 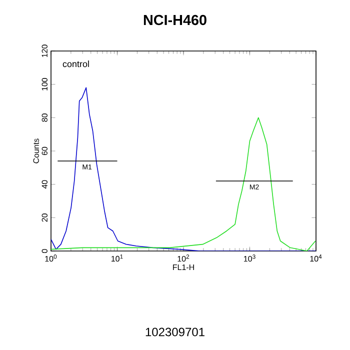 I want to click on y-tick-label: 40, so click(x=45, y=184).